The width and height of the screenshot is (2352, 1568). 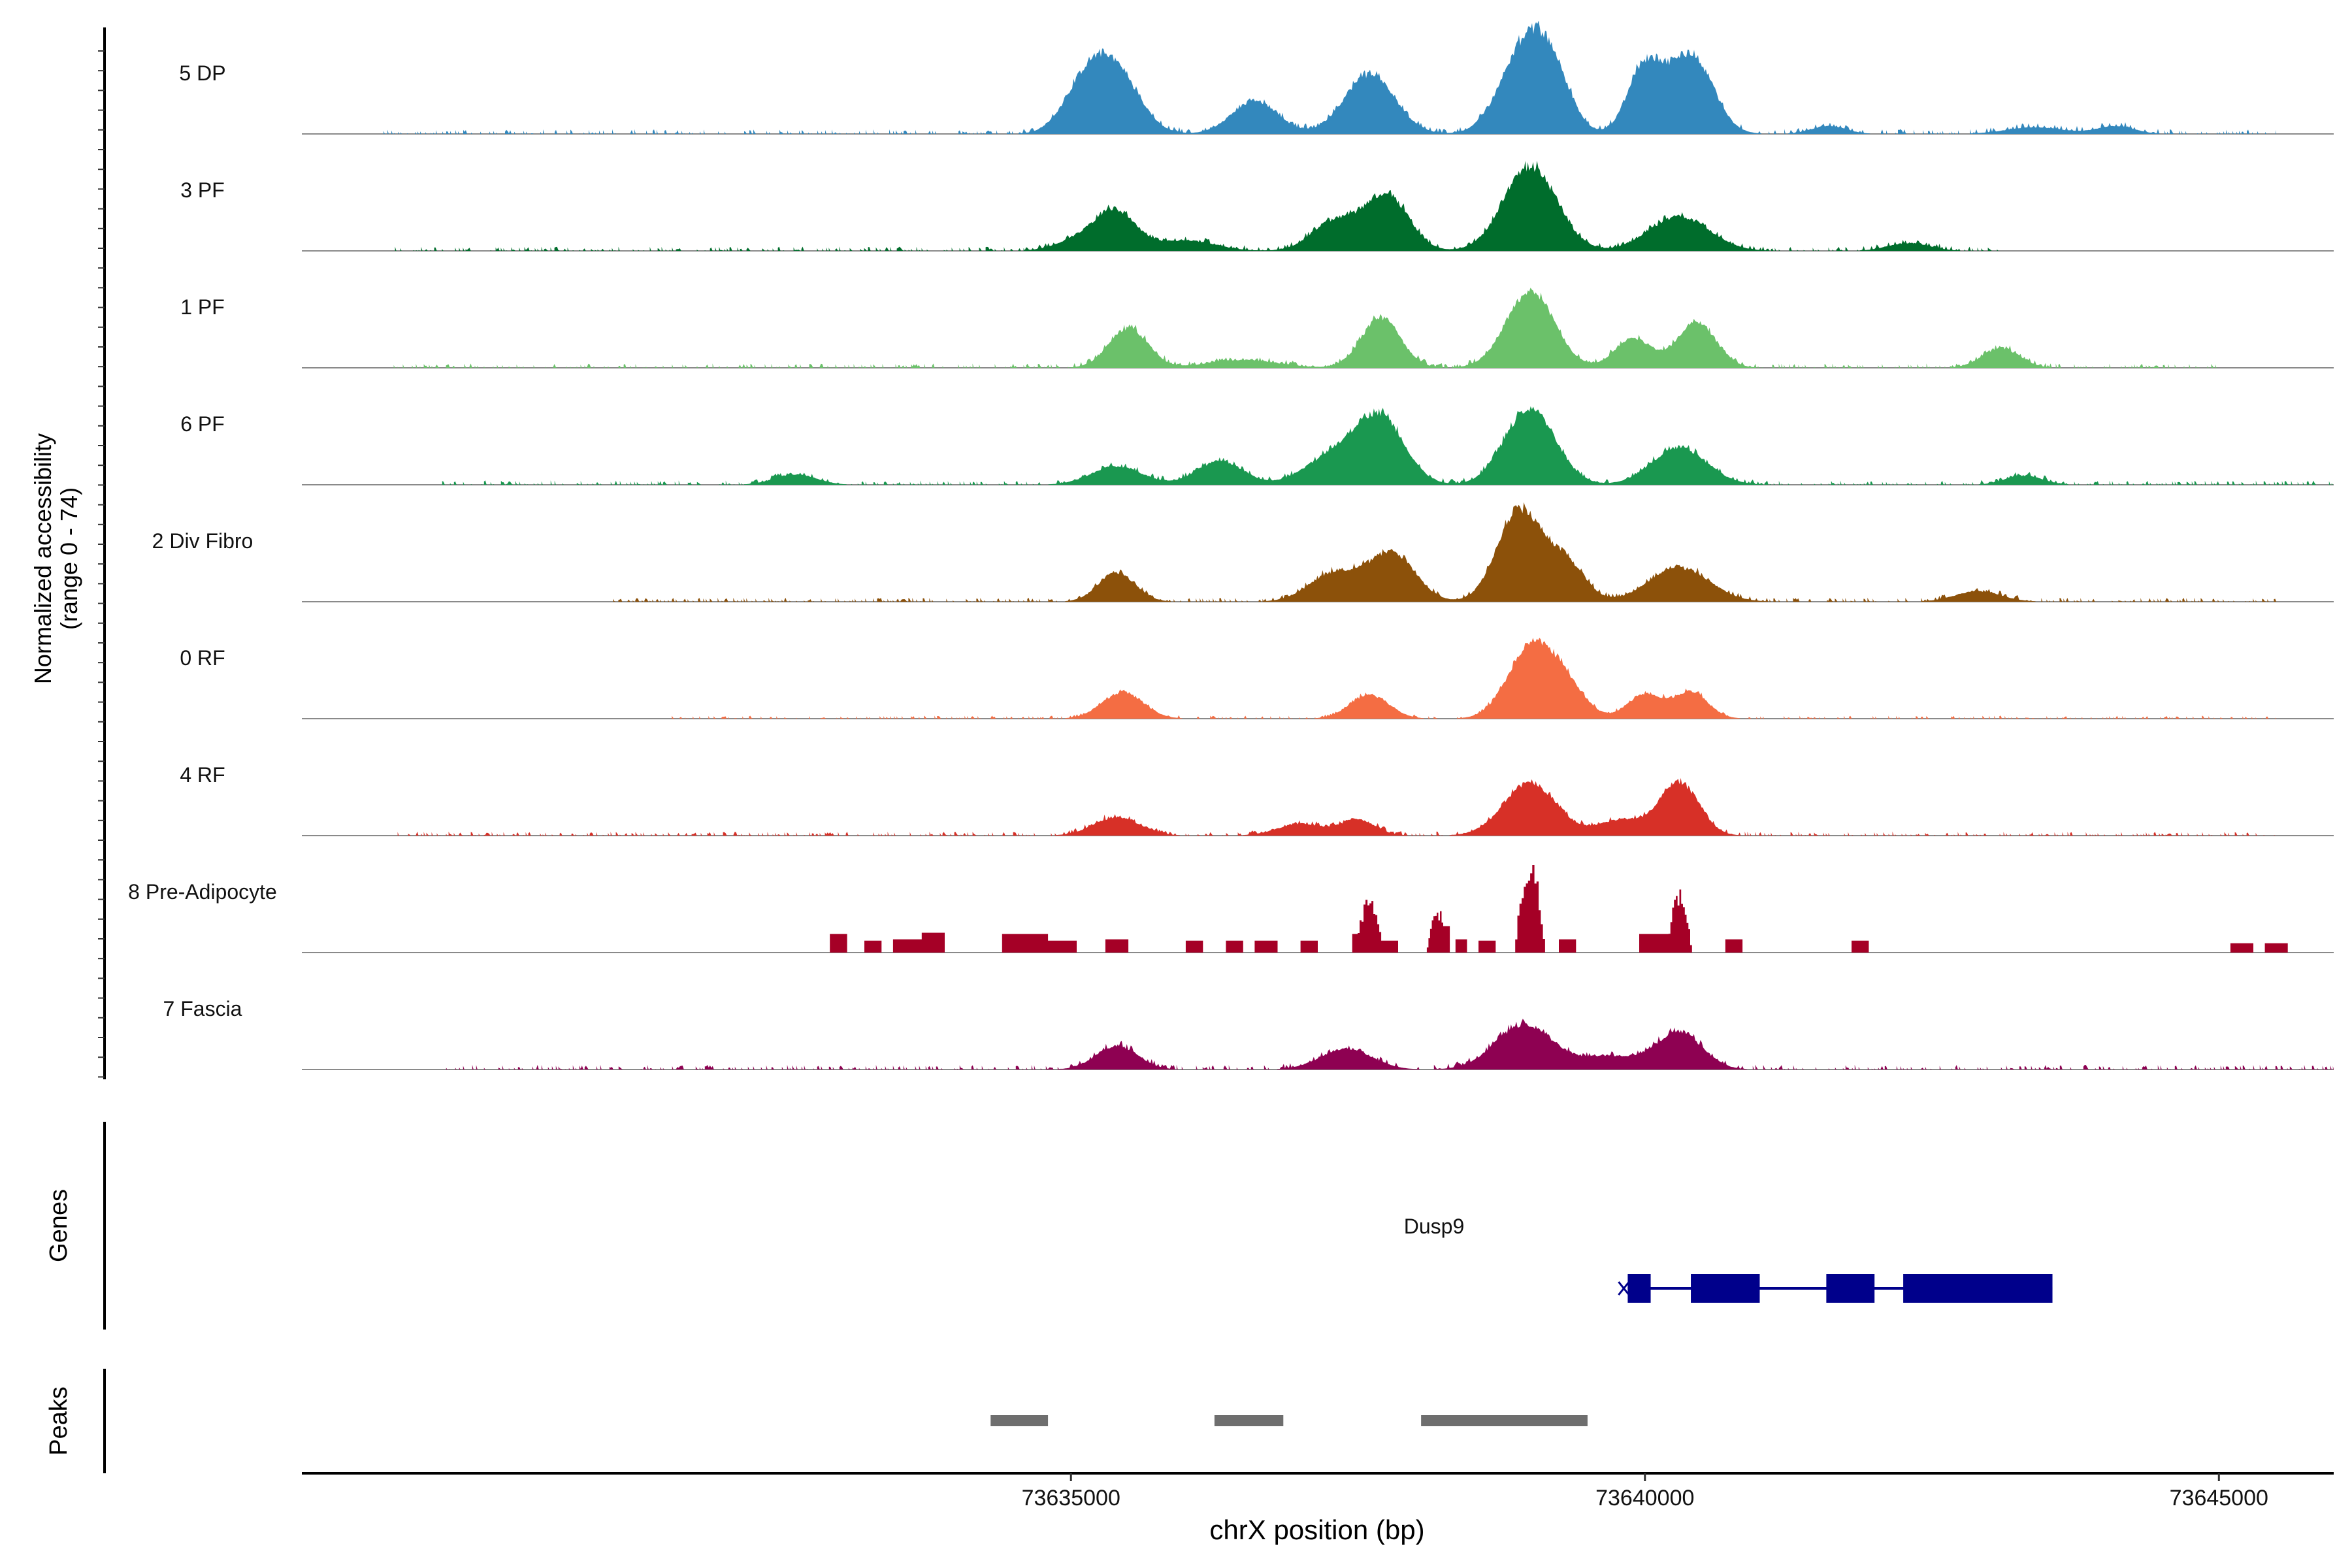 I want to click on track-4-rf, so click(x=1318, y=806).